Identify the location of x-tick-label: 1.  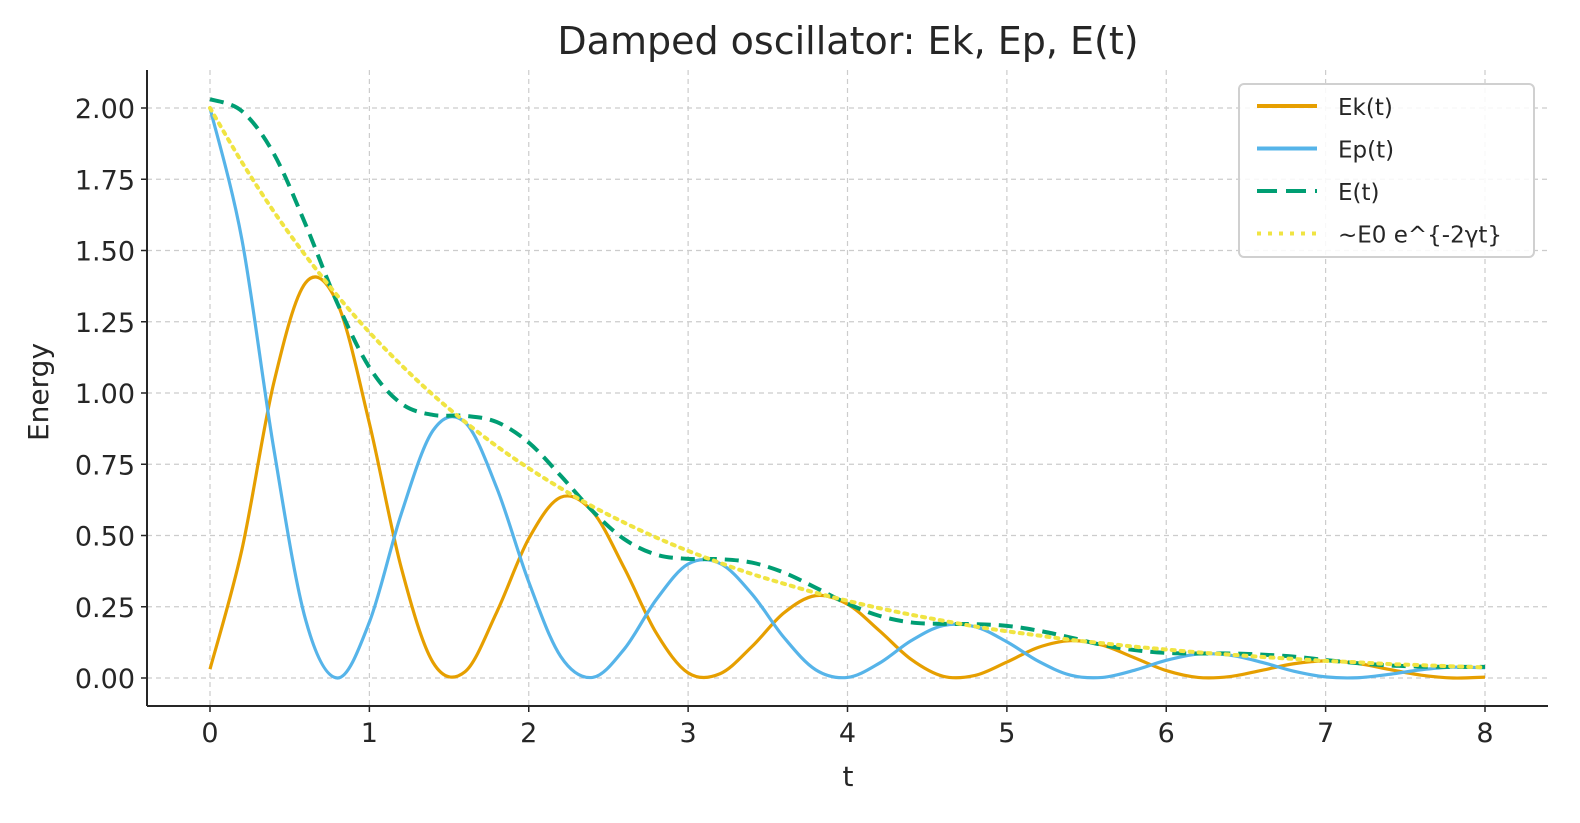
(369, 733).